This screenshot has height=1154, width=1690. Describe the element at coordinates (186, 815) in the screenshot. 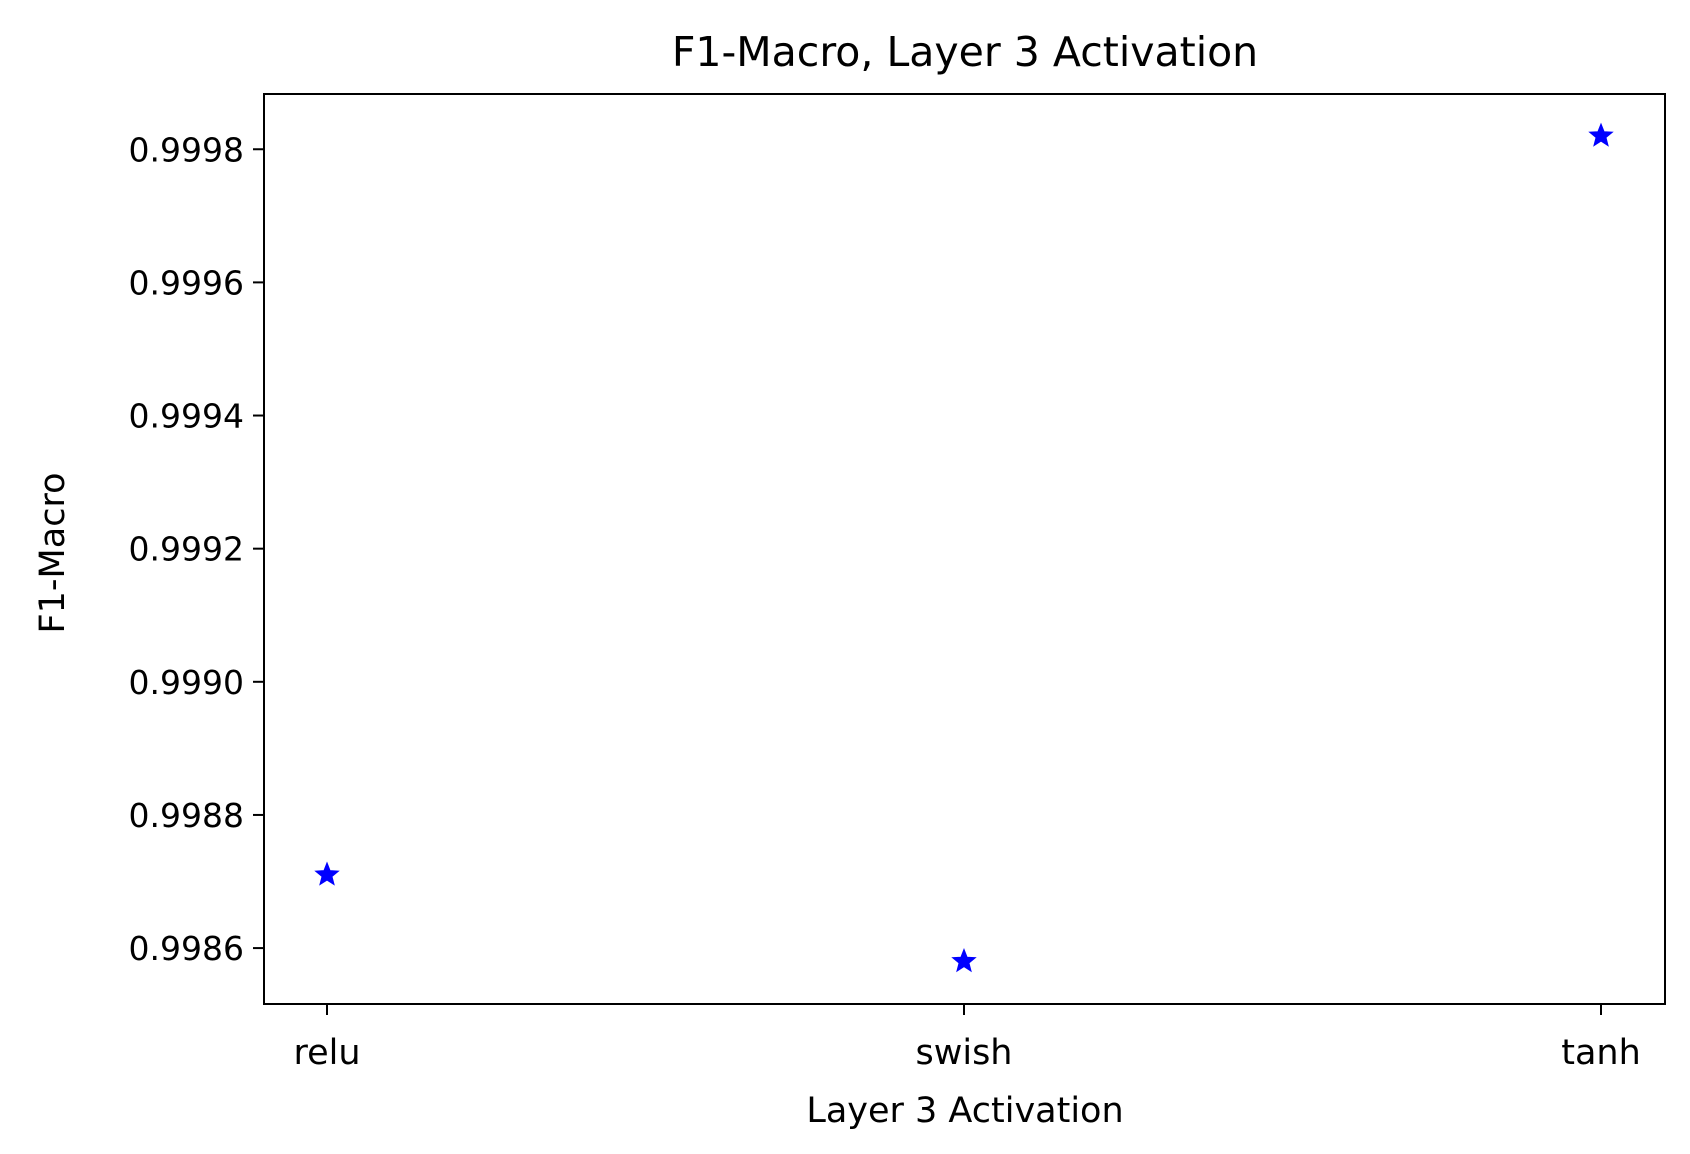

I see `y-tick-label: 0.9988` at that location.